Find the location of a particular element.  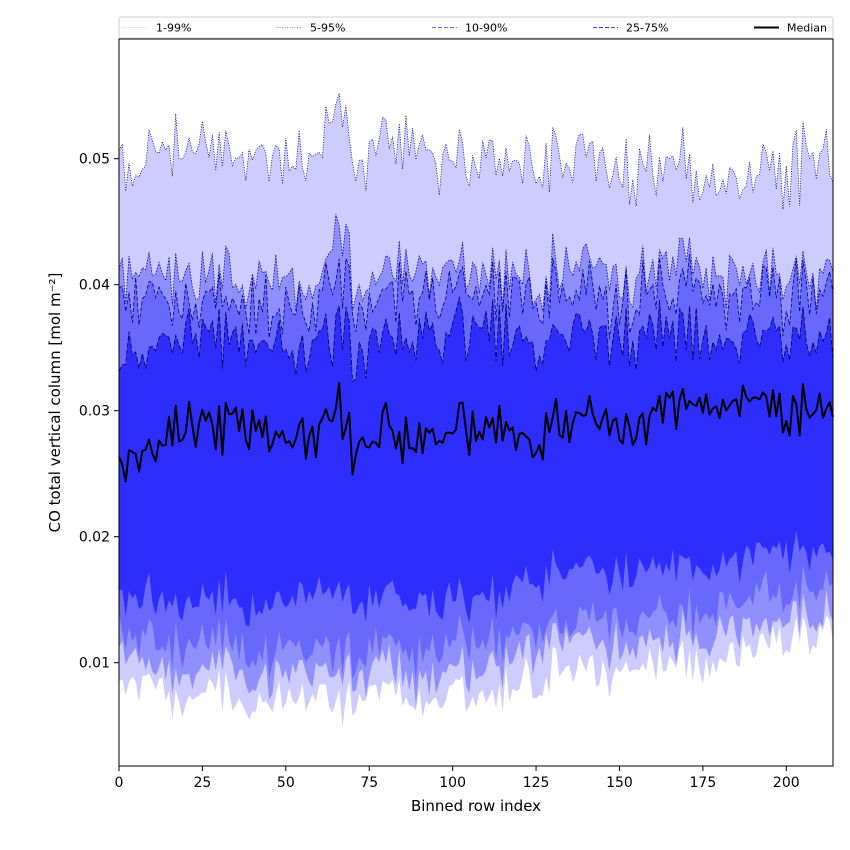

legend-label: 5-95% is located at coordinates (327, 28).